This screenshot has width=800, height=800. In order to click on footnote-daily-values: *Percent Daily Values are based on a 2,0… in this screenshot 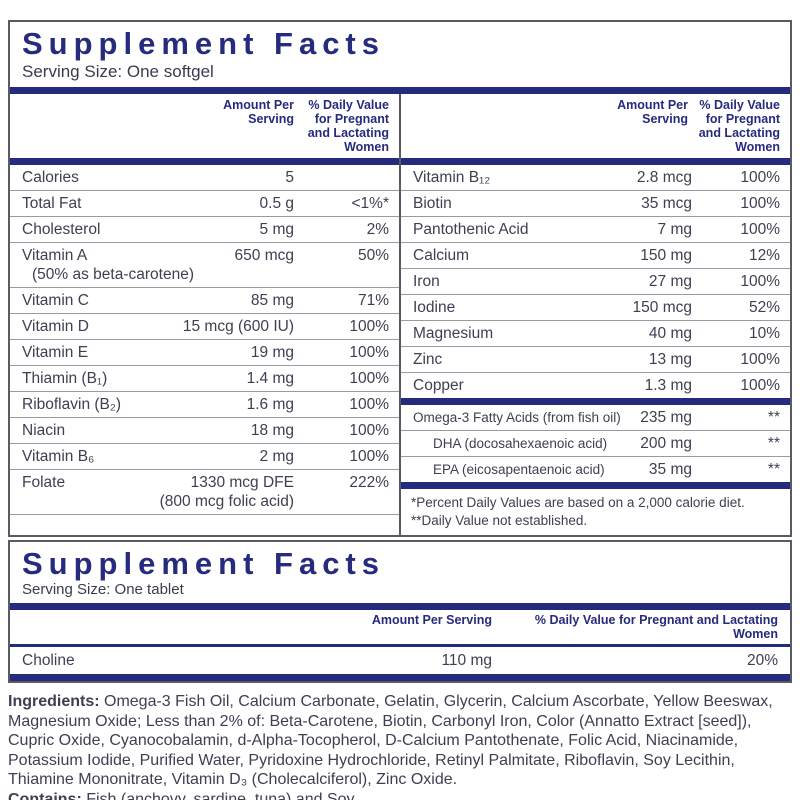, I will do `click(578, 502)`.